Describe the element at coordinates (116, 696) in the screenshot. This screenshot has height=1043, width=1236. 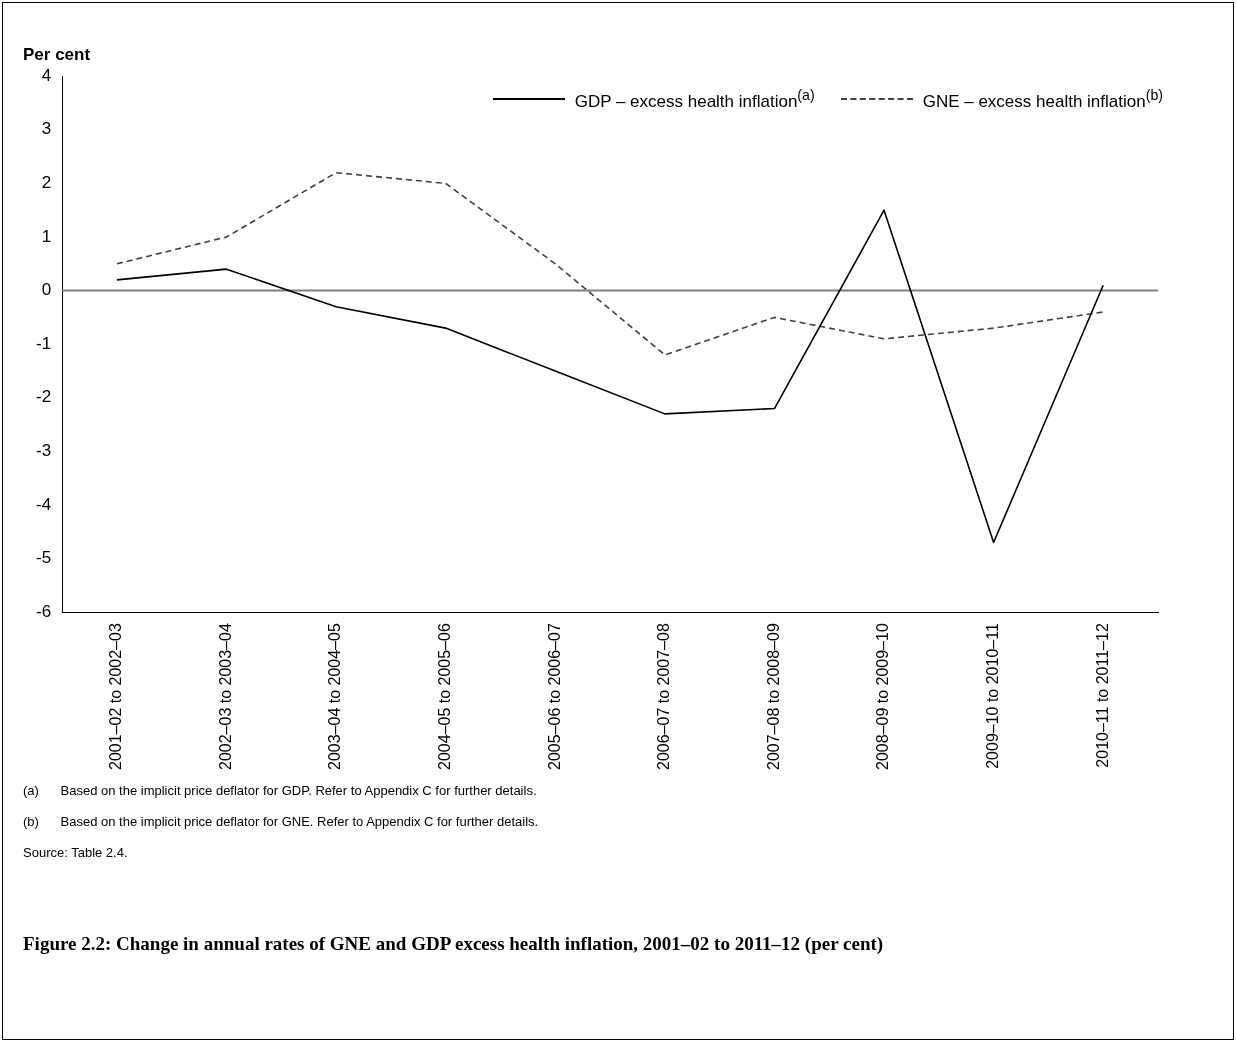
I see `x-tick-label: 2001–02 to 2002–03` at that location.